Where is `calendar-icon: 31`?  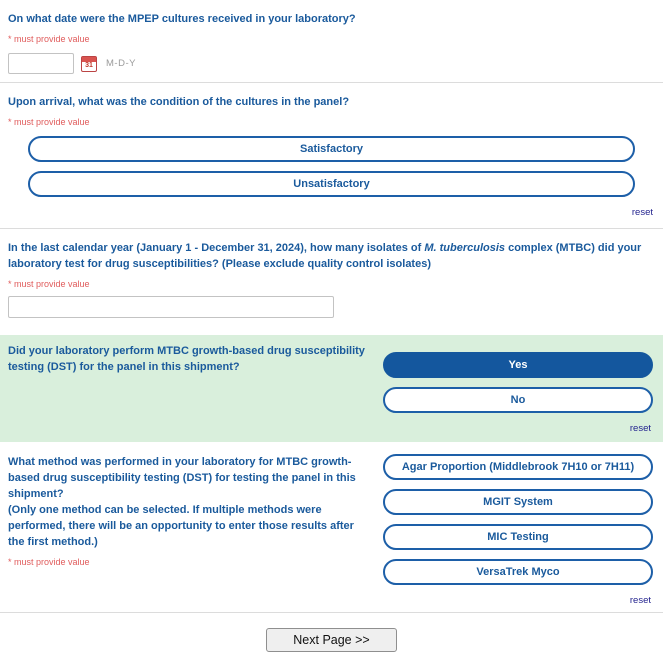
calendar-icon: 31 is located at coordinates (89, 63).